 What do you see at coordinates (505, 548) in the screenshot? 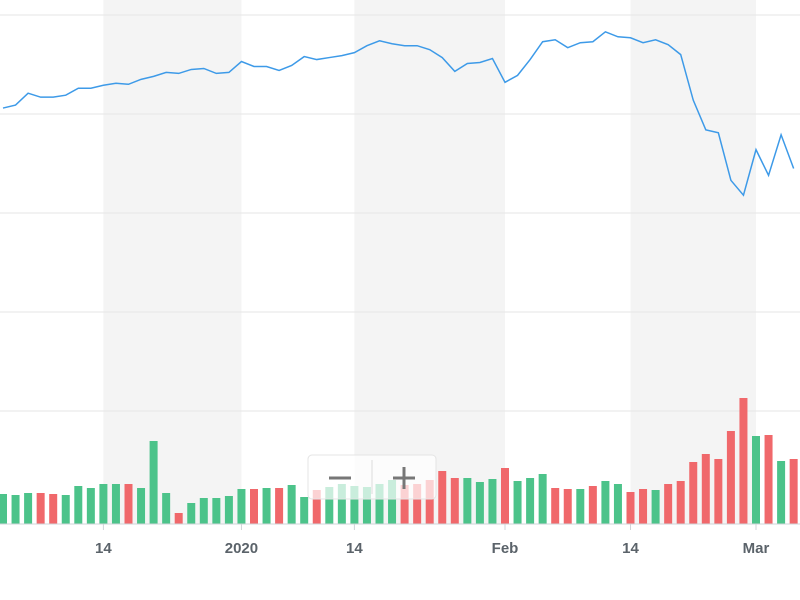
I see `x-tick-label: Feb` at bounding box center [505, 548].